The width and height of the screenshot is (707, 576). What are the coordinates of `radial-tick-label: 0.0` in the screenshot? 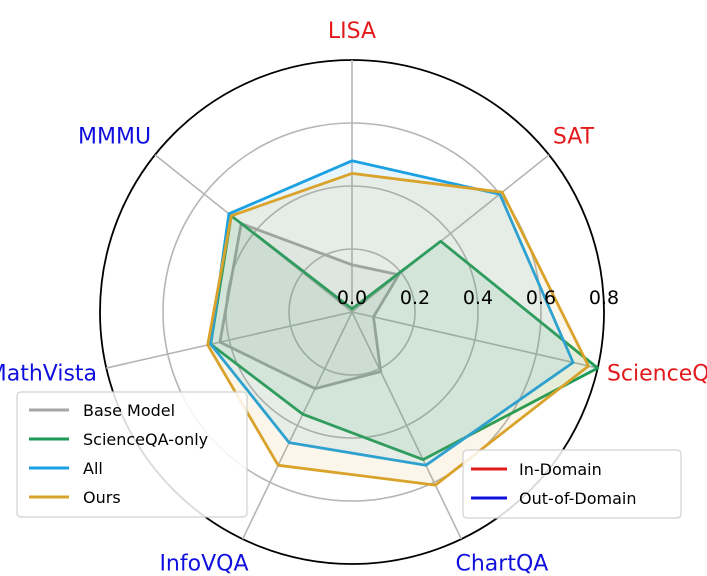 It's located at (352, 298).